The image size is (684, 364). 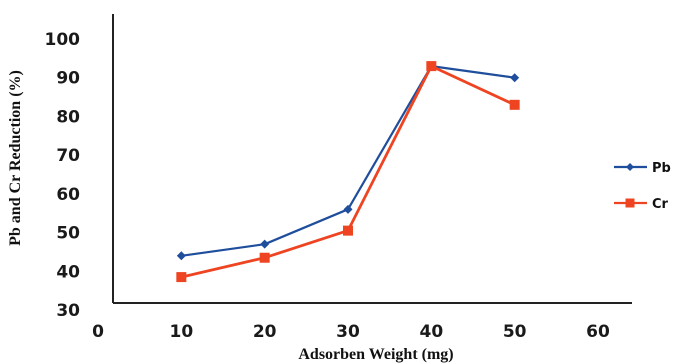 I want to click on y-tick-label: 80, so click(x=68, y=117).